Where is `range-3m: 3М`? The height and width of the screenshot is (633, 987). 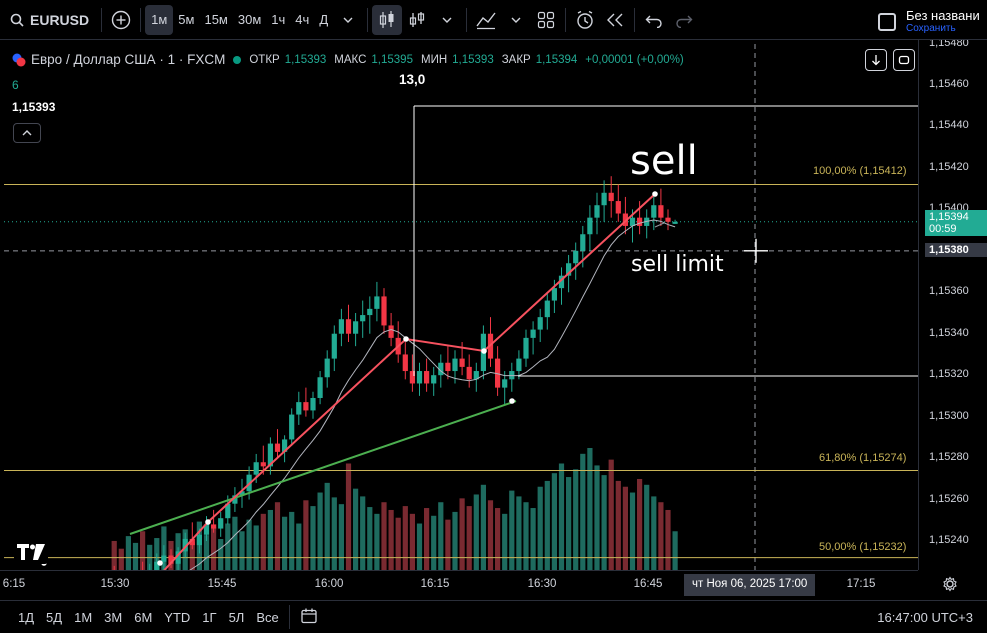 range-3m: 3М is located at coordinates (113, 617).